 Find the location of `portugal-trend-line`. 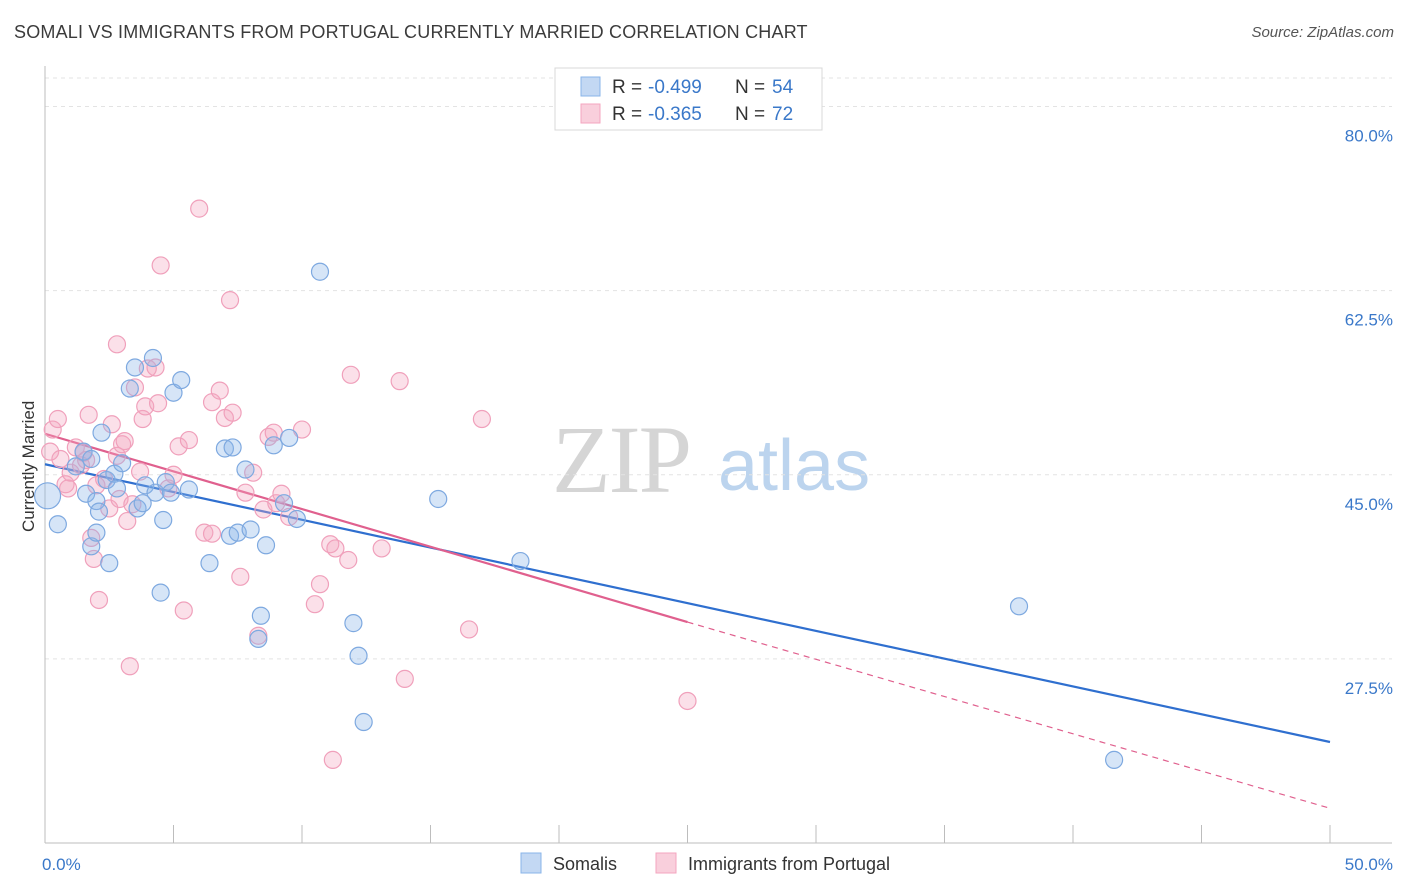

portugal-trend-line is located at coordinates (366, 528).